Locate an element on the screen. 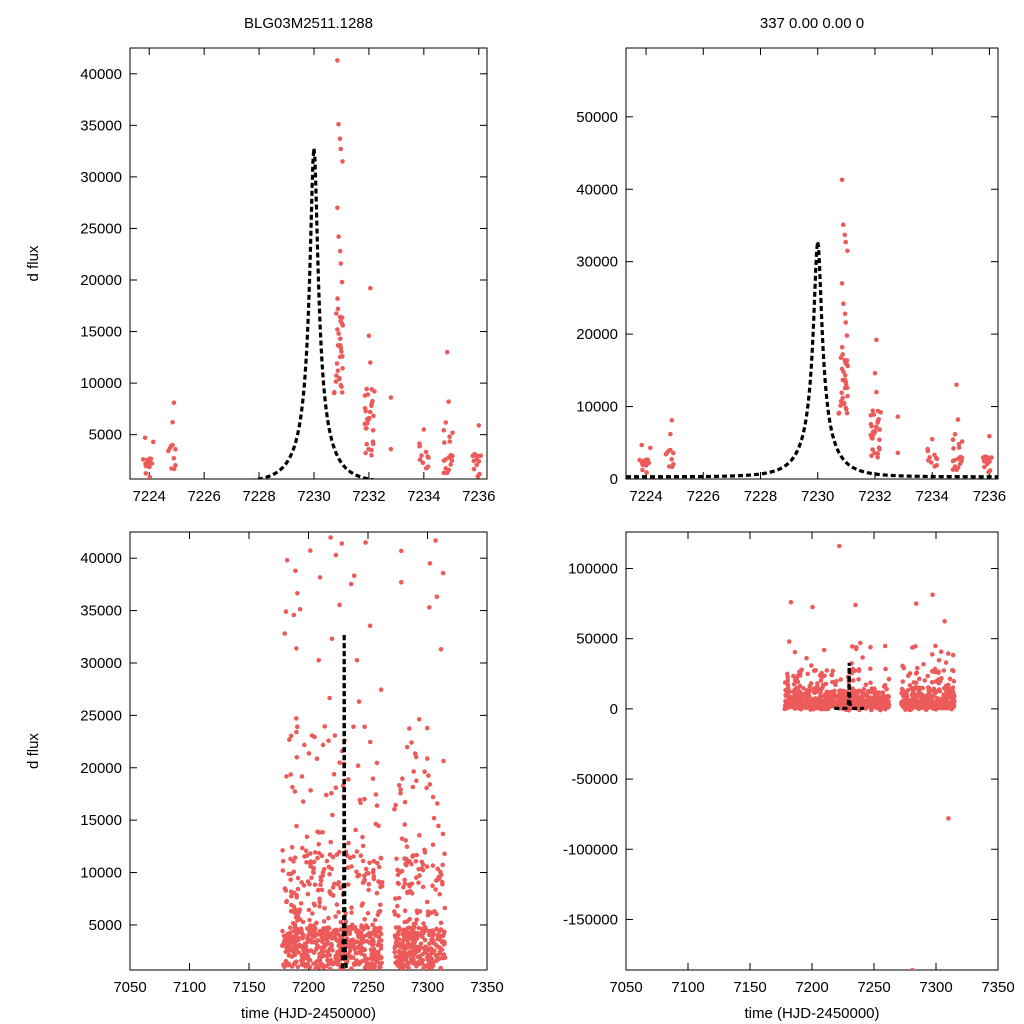  x-tick-label: 7232 is located at coordinates (368, 496).